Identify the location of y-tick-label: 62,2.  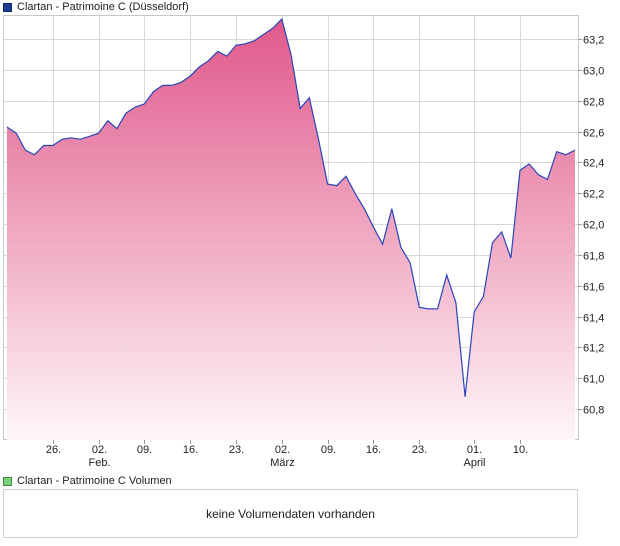
(593, 195).